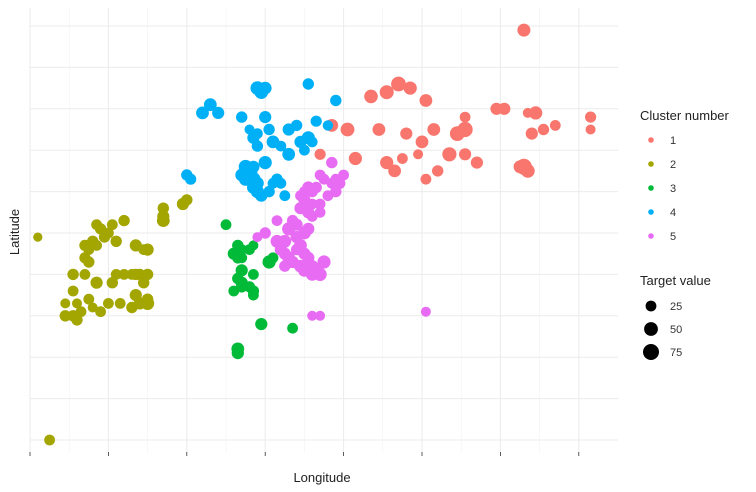 This screenshot has height=492, width=756. Describe the element at coordinates (675, 280) in the screenshot. I see `legend-size-title: Target value` at that location.